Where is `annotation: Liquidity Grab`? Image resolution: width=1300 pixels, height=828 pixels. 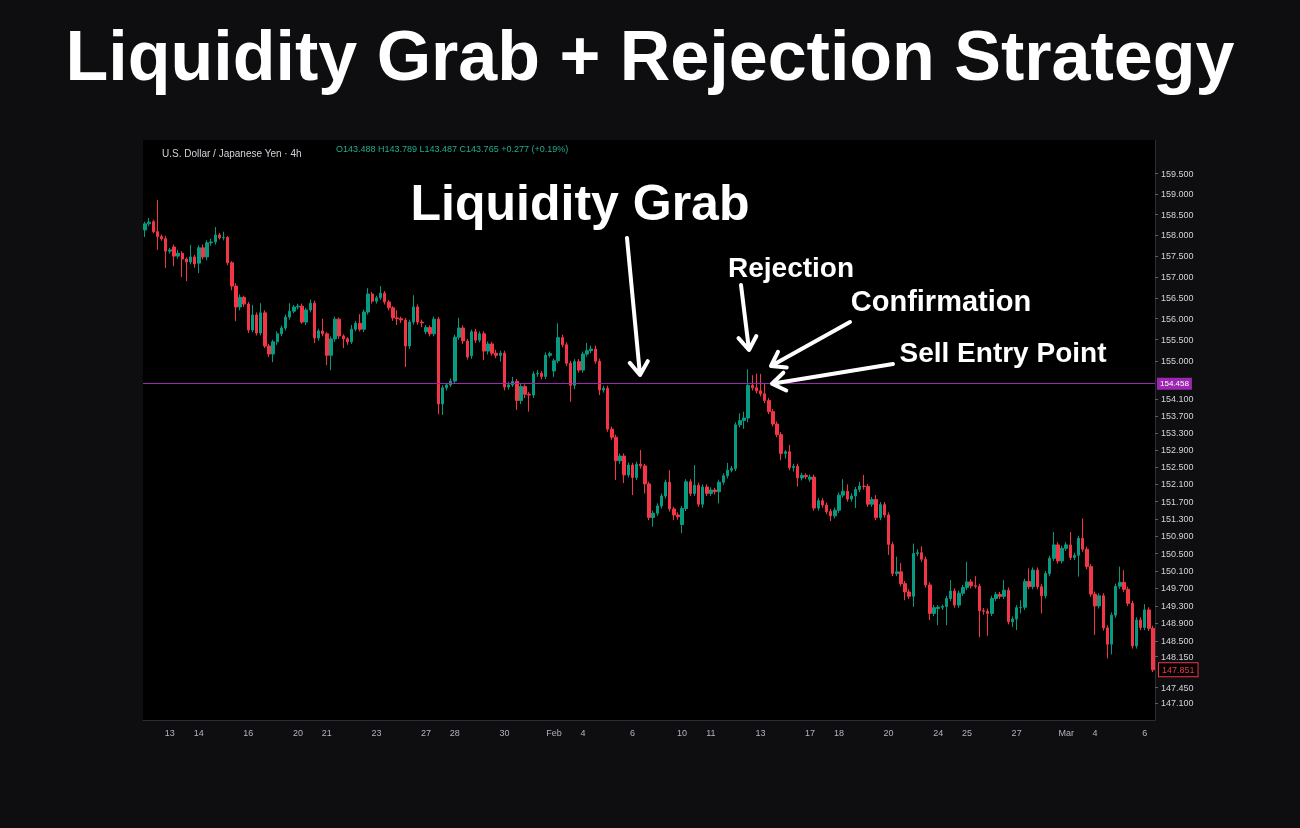 annotation: Liquidity Grab is located at coordinates (580, 203).